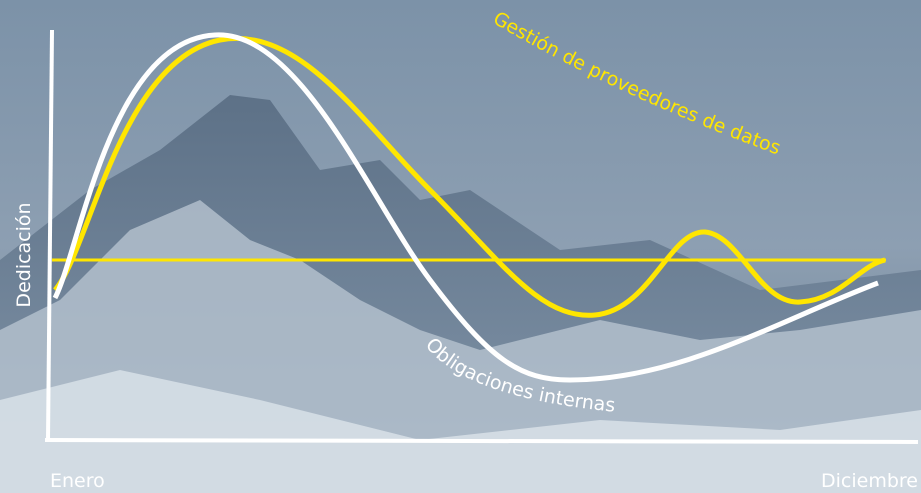 Image resolution: width=921 pixels, height=493 pixels. What do you see at coordinates (869, 481) in the screenshot?
I see `x-end-label: Diciembre` at bounding box center [869, 481].